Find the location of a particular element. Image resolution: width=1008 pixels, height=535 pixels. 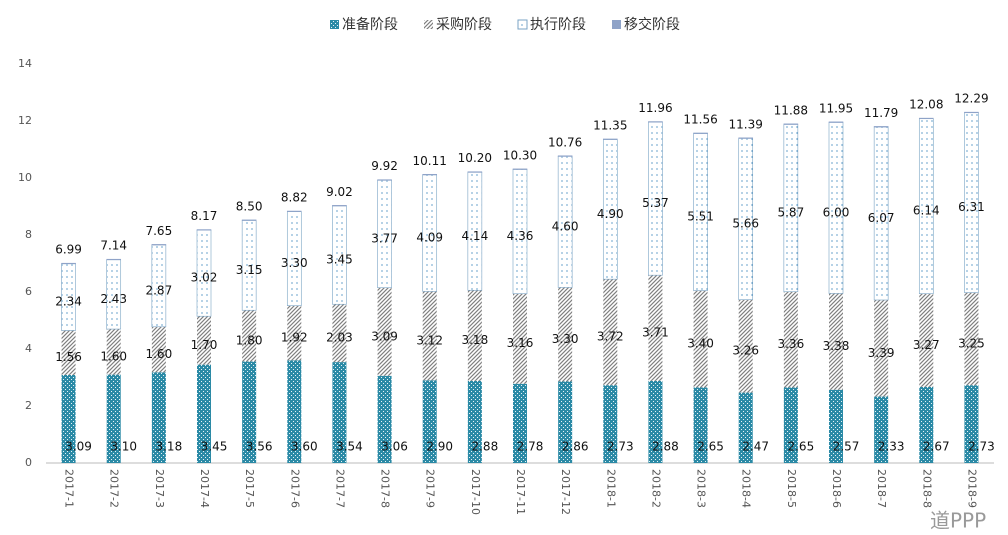

x-tick-label: 2018-1 is located at coordinates (610, 488).